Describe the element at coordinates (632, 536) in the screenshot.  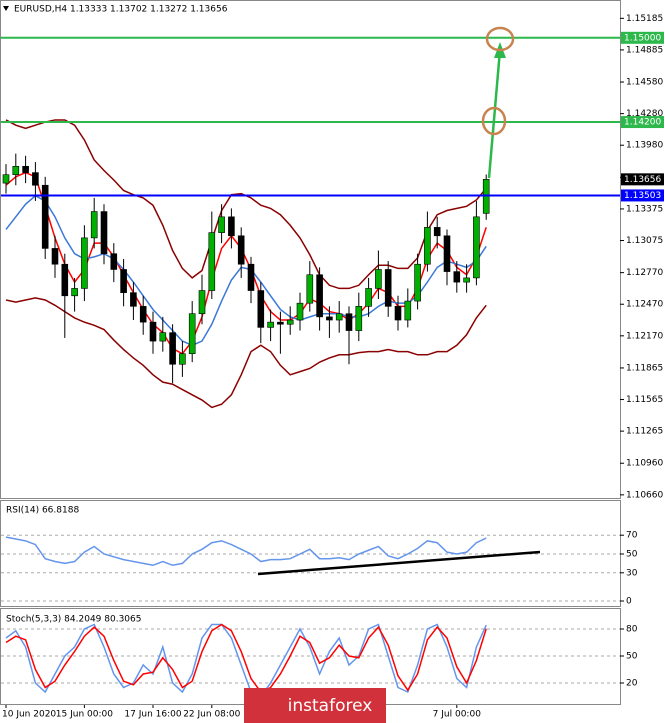
I see `y-tick-label: 70` at that location.